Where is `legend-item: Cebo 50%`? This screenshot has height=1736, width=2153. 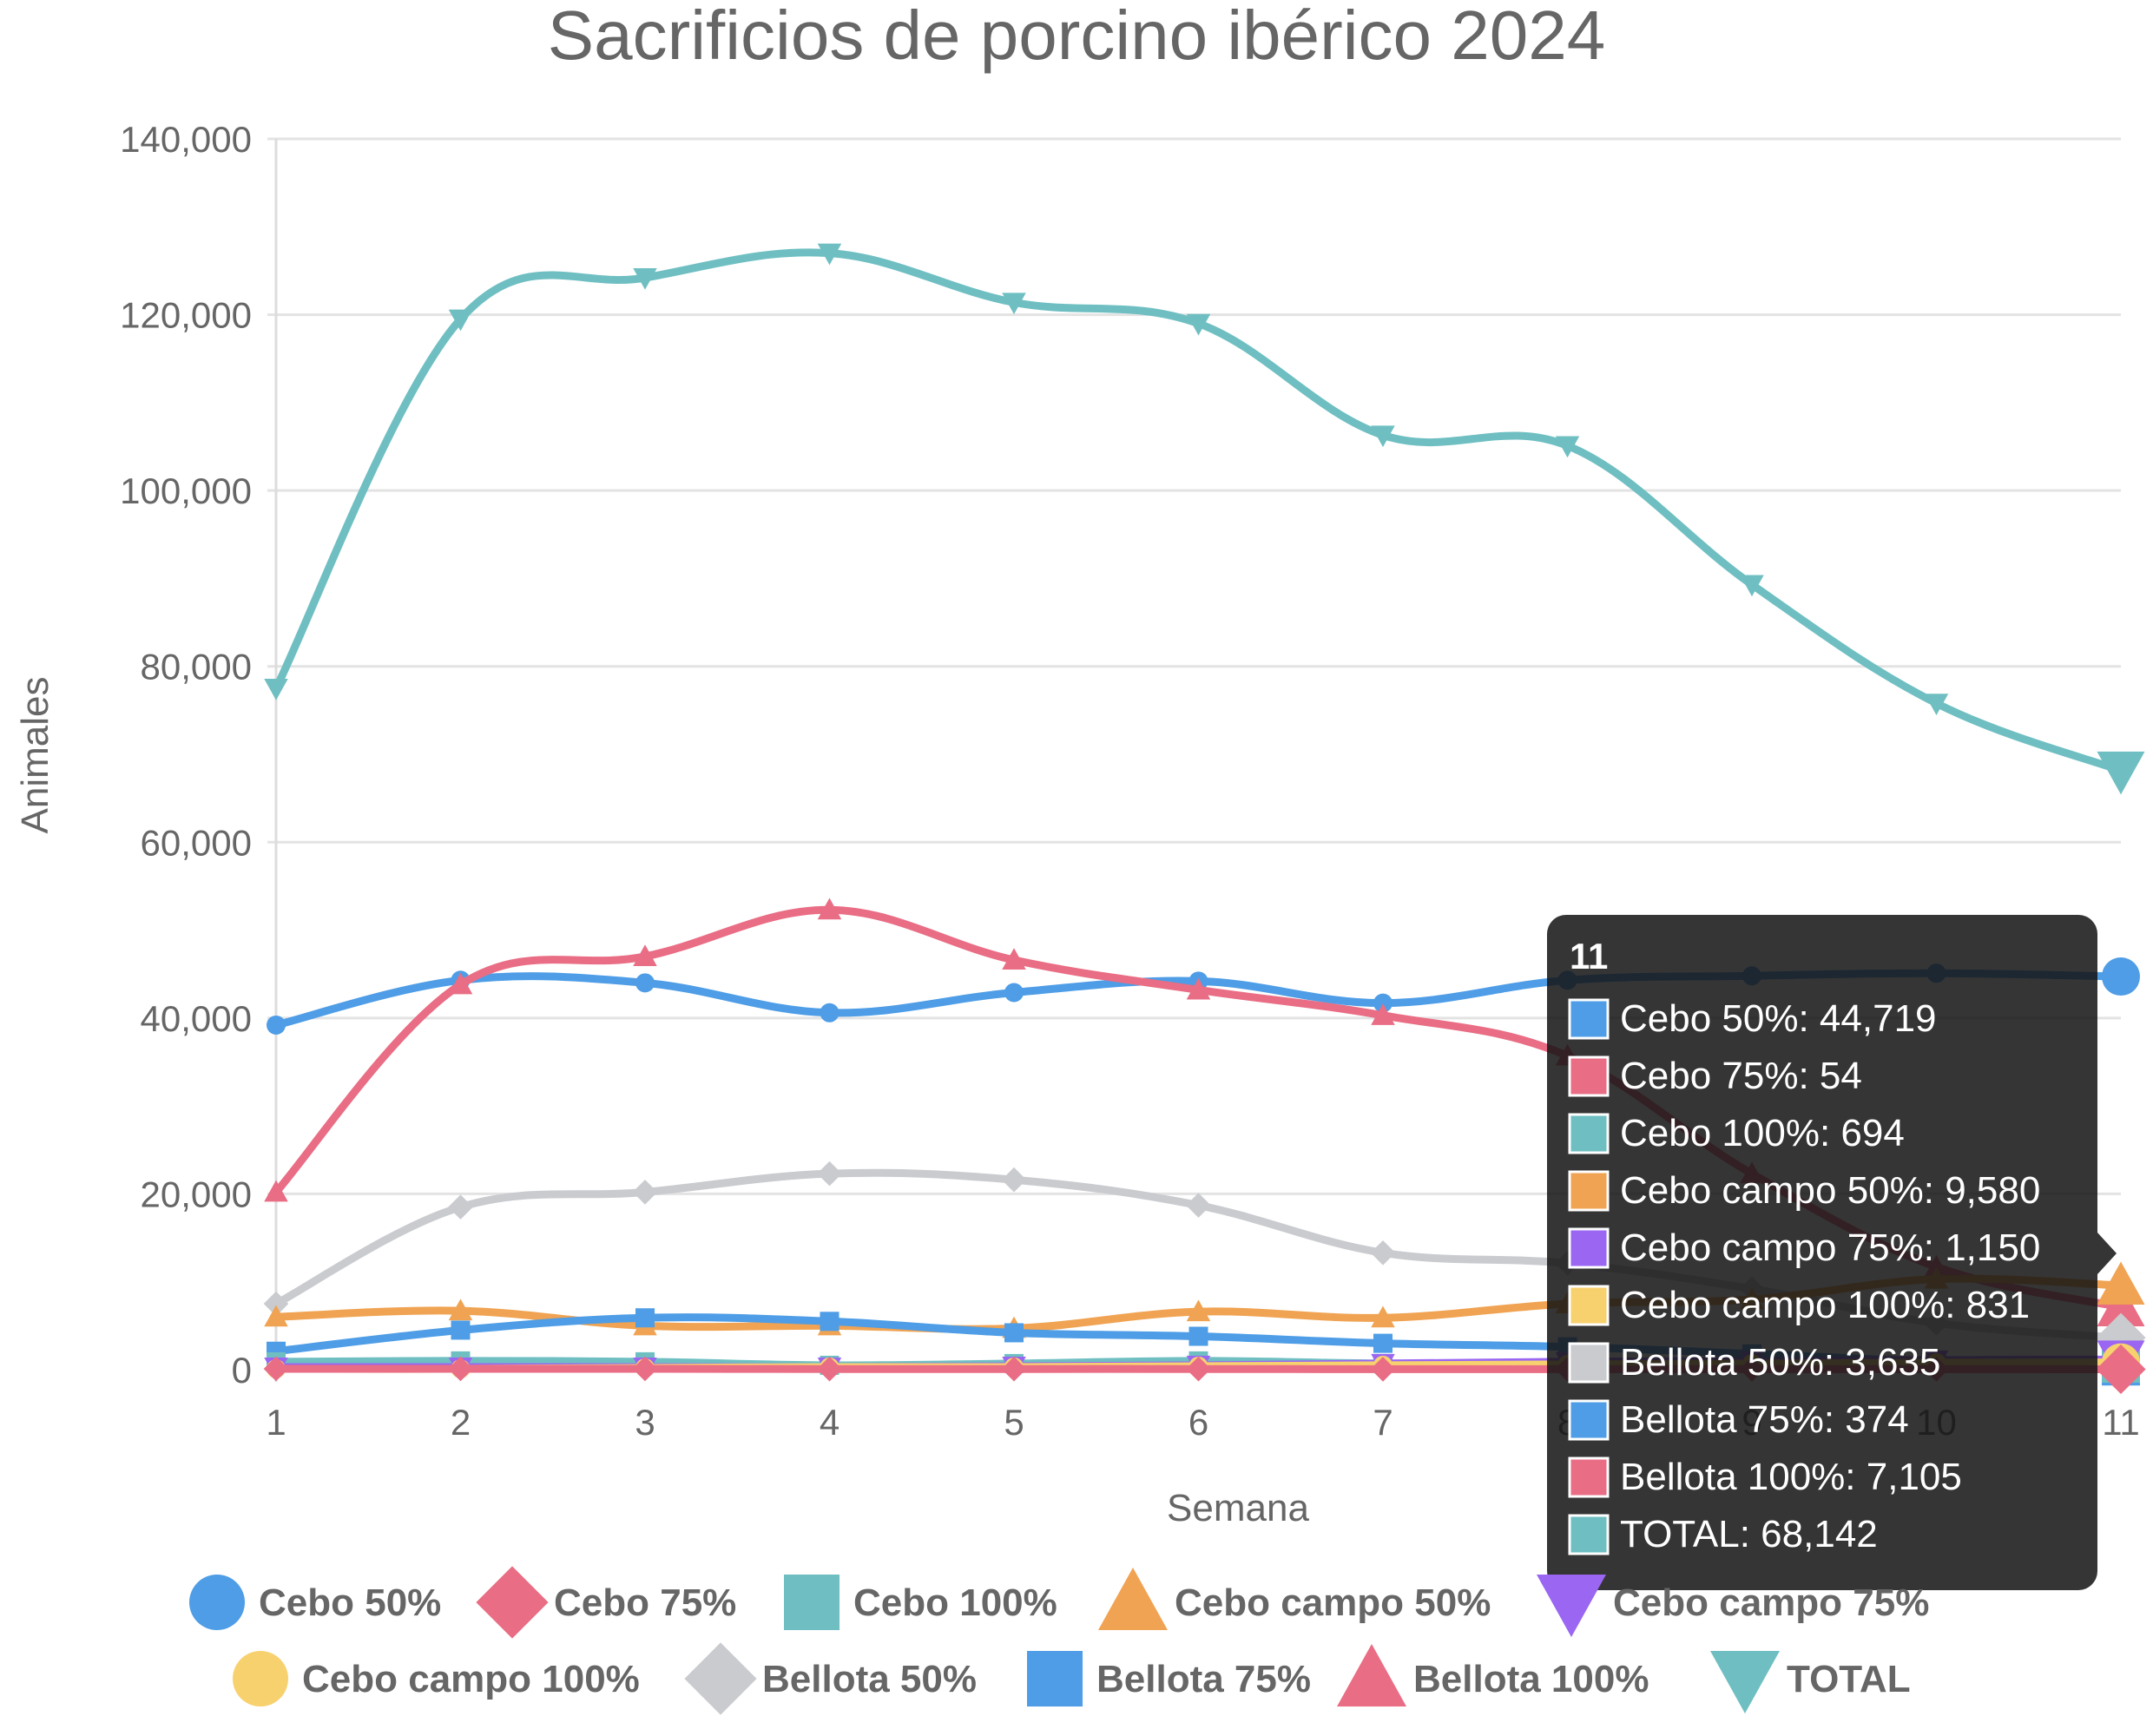
legend-item: Cebo 50% is located at coordinates (315, 1602).